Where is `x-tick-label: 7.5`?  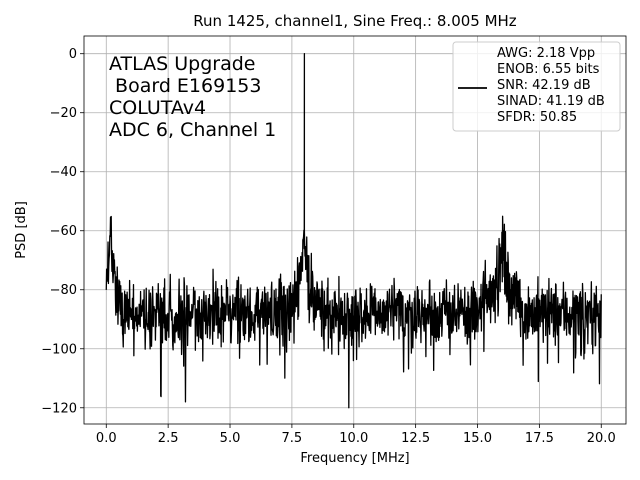
x-tick-label: 7.5 is located at coordinates (292, 438).